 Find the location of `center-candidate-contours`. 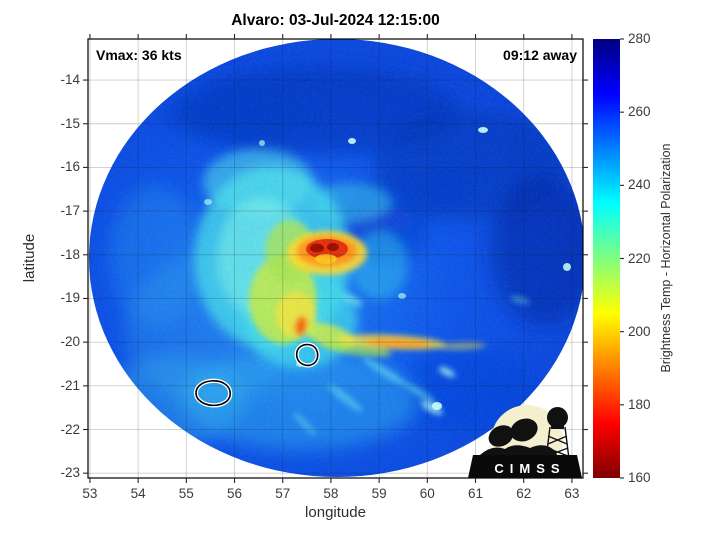

center-candidate-contours is located at coordinates (256, 375).